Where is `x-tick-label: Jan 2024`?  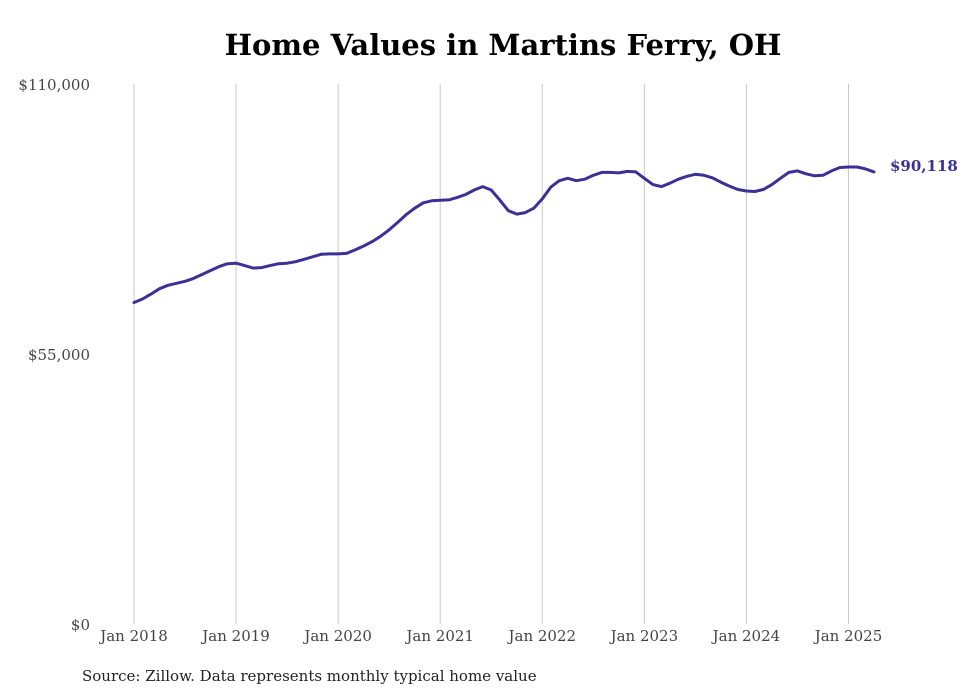 x-tick-label: Jan 2024 is located at coordinates (746, 636).